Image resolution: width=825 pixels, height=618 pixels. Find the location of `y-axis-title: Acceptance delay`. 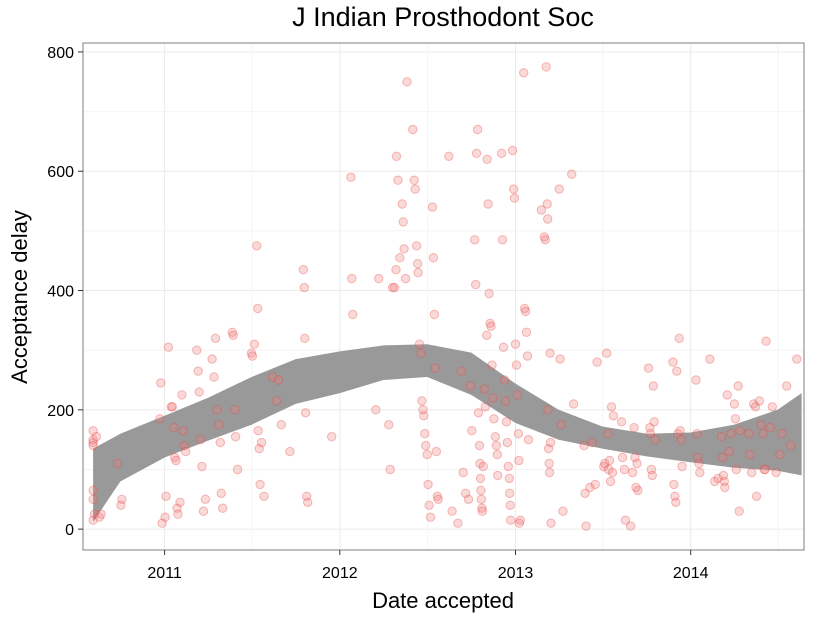

y-axis-title: Acceptance delay is located at coordinates (19, 297).